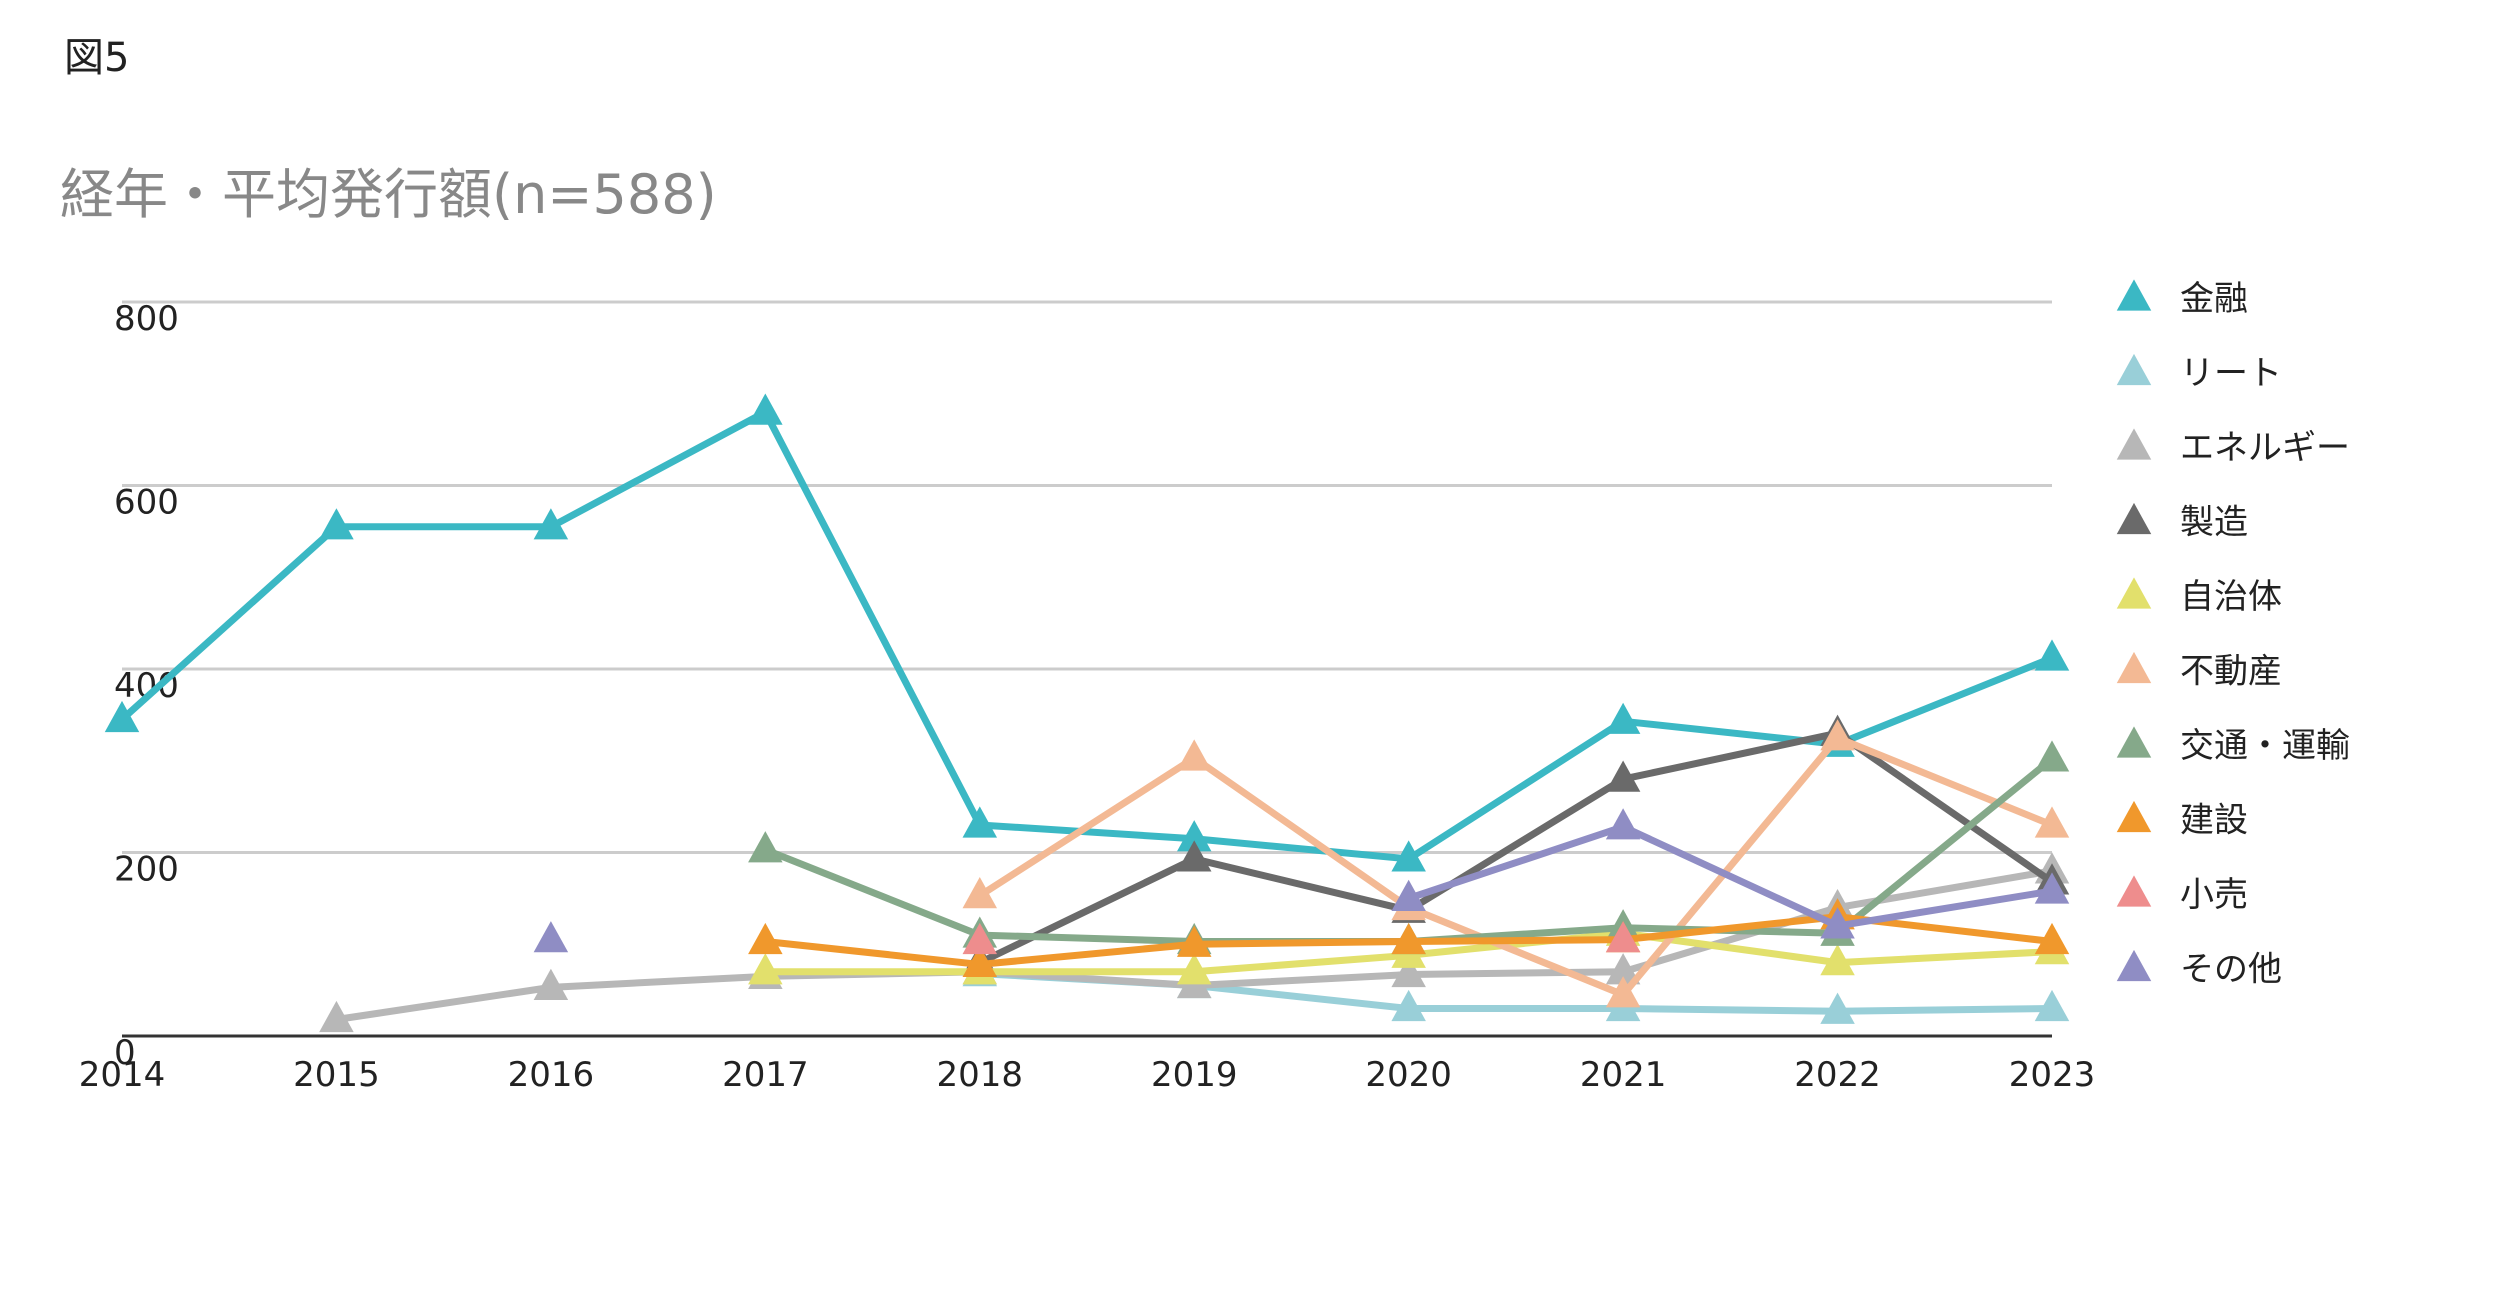 The height and width of the screenshot is (1300, 2500). I want to click on chart-title: 経年・平均発行額(n=588), so click(388, 194).